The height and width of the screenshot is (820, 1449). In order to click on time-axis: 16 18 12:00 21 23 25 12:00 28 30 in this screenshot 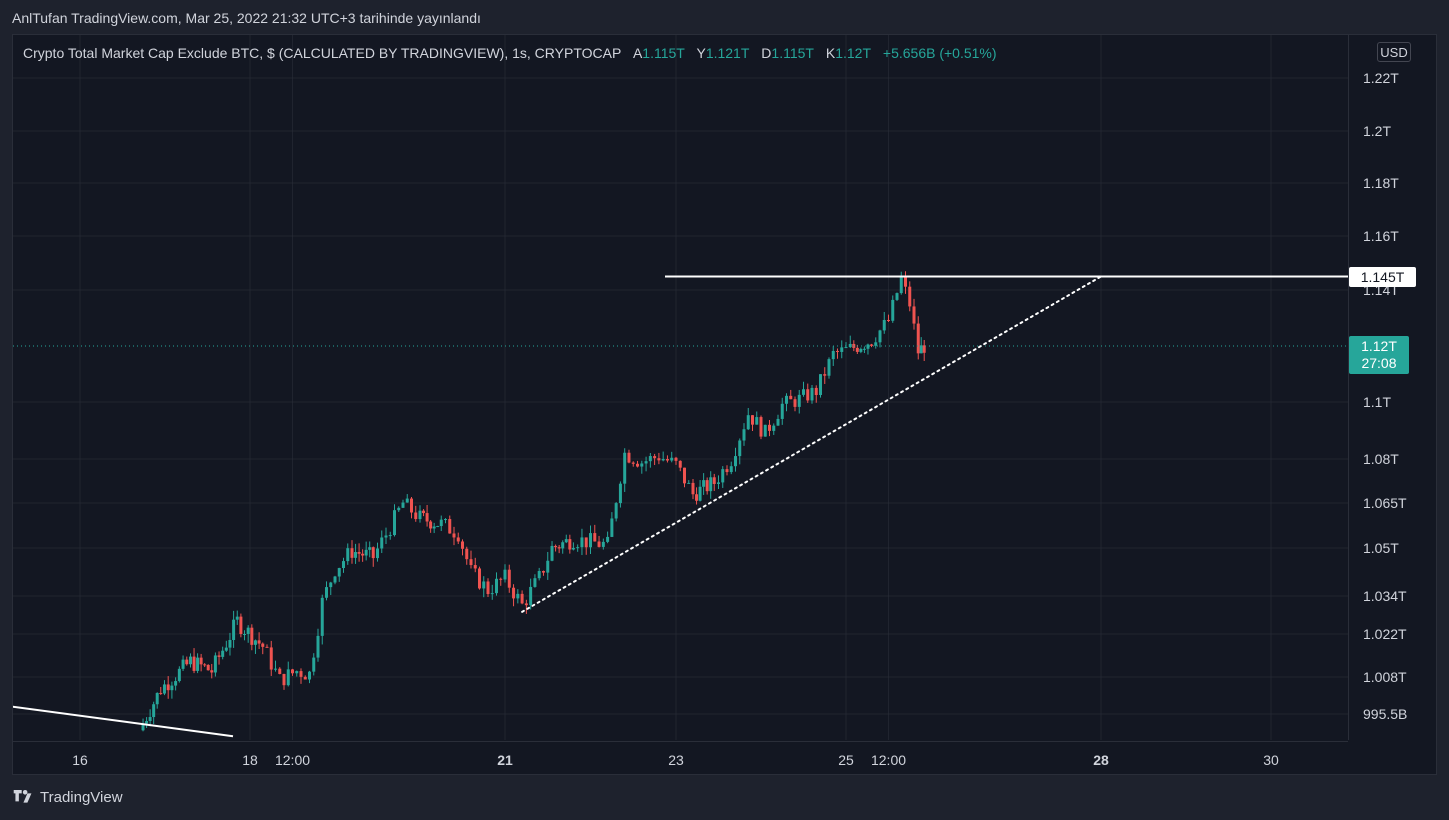, I will do `click(680, 758)`.